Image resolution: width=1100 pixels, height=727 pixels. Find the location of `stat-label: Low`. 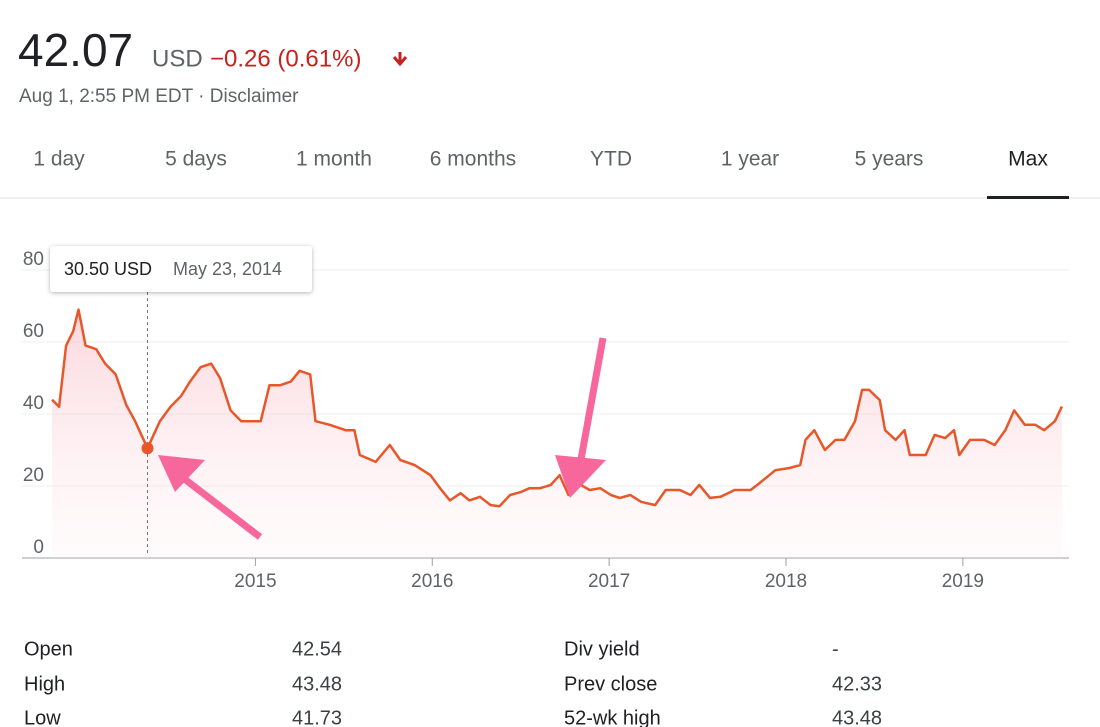

stat-label: Low is located at coordinates (42, 717).